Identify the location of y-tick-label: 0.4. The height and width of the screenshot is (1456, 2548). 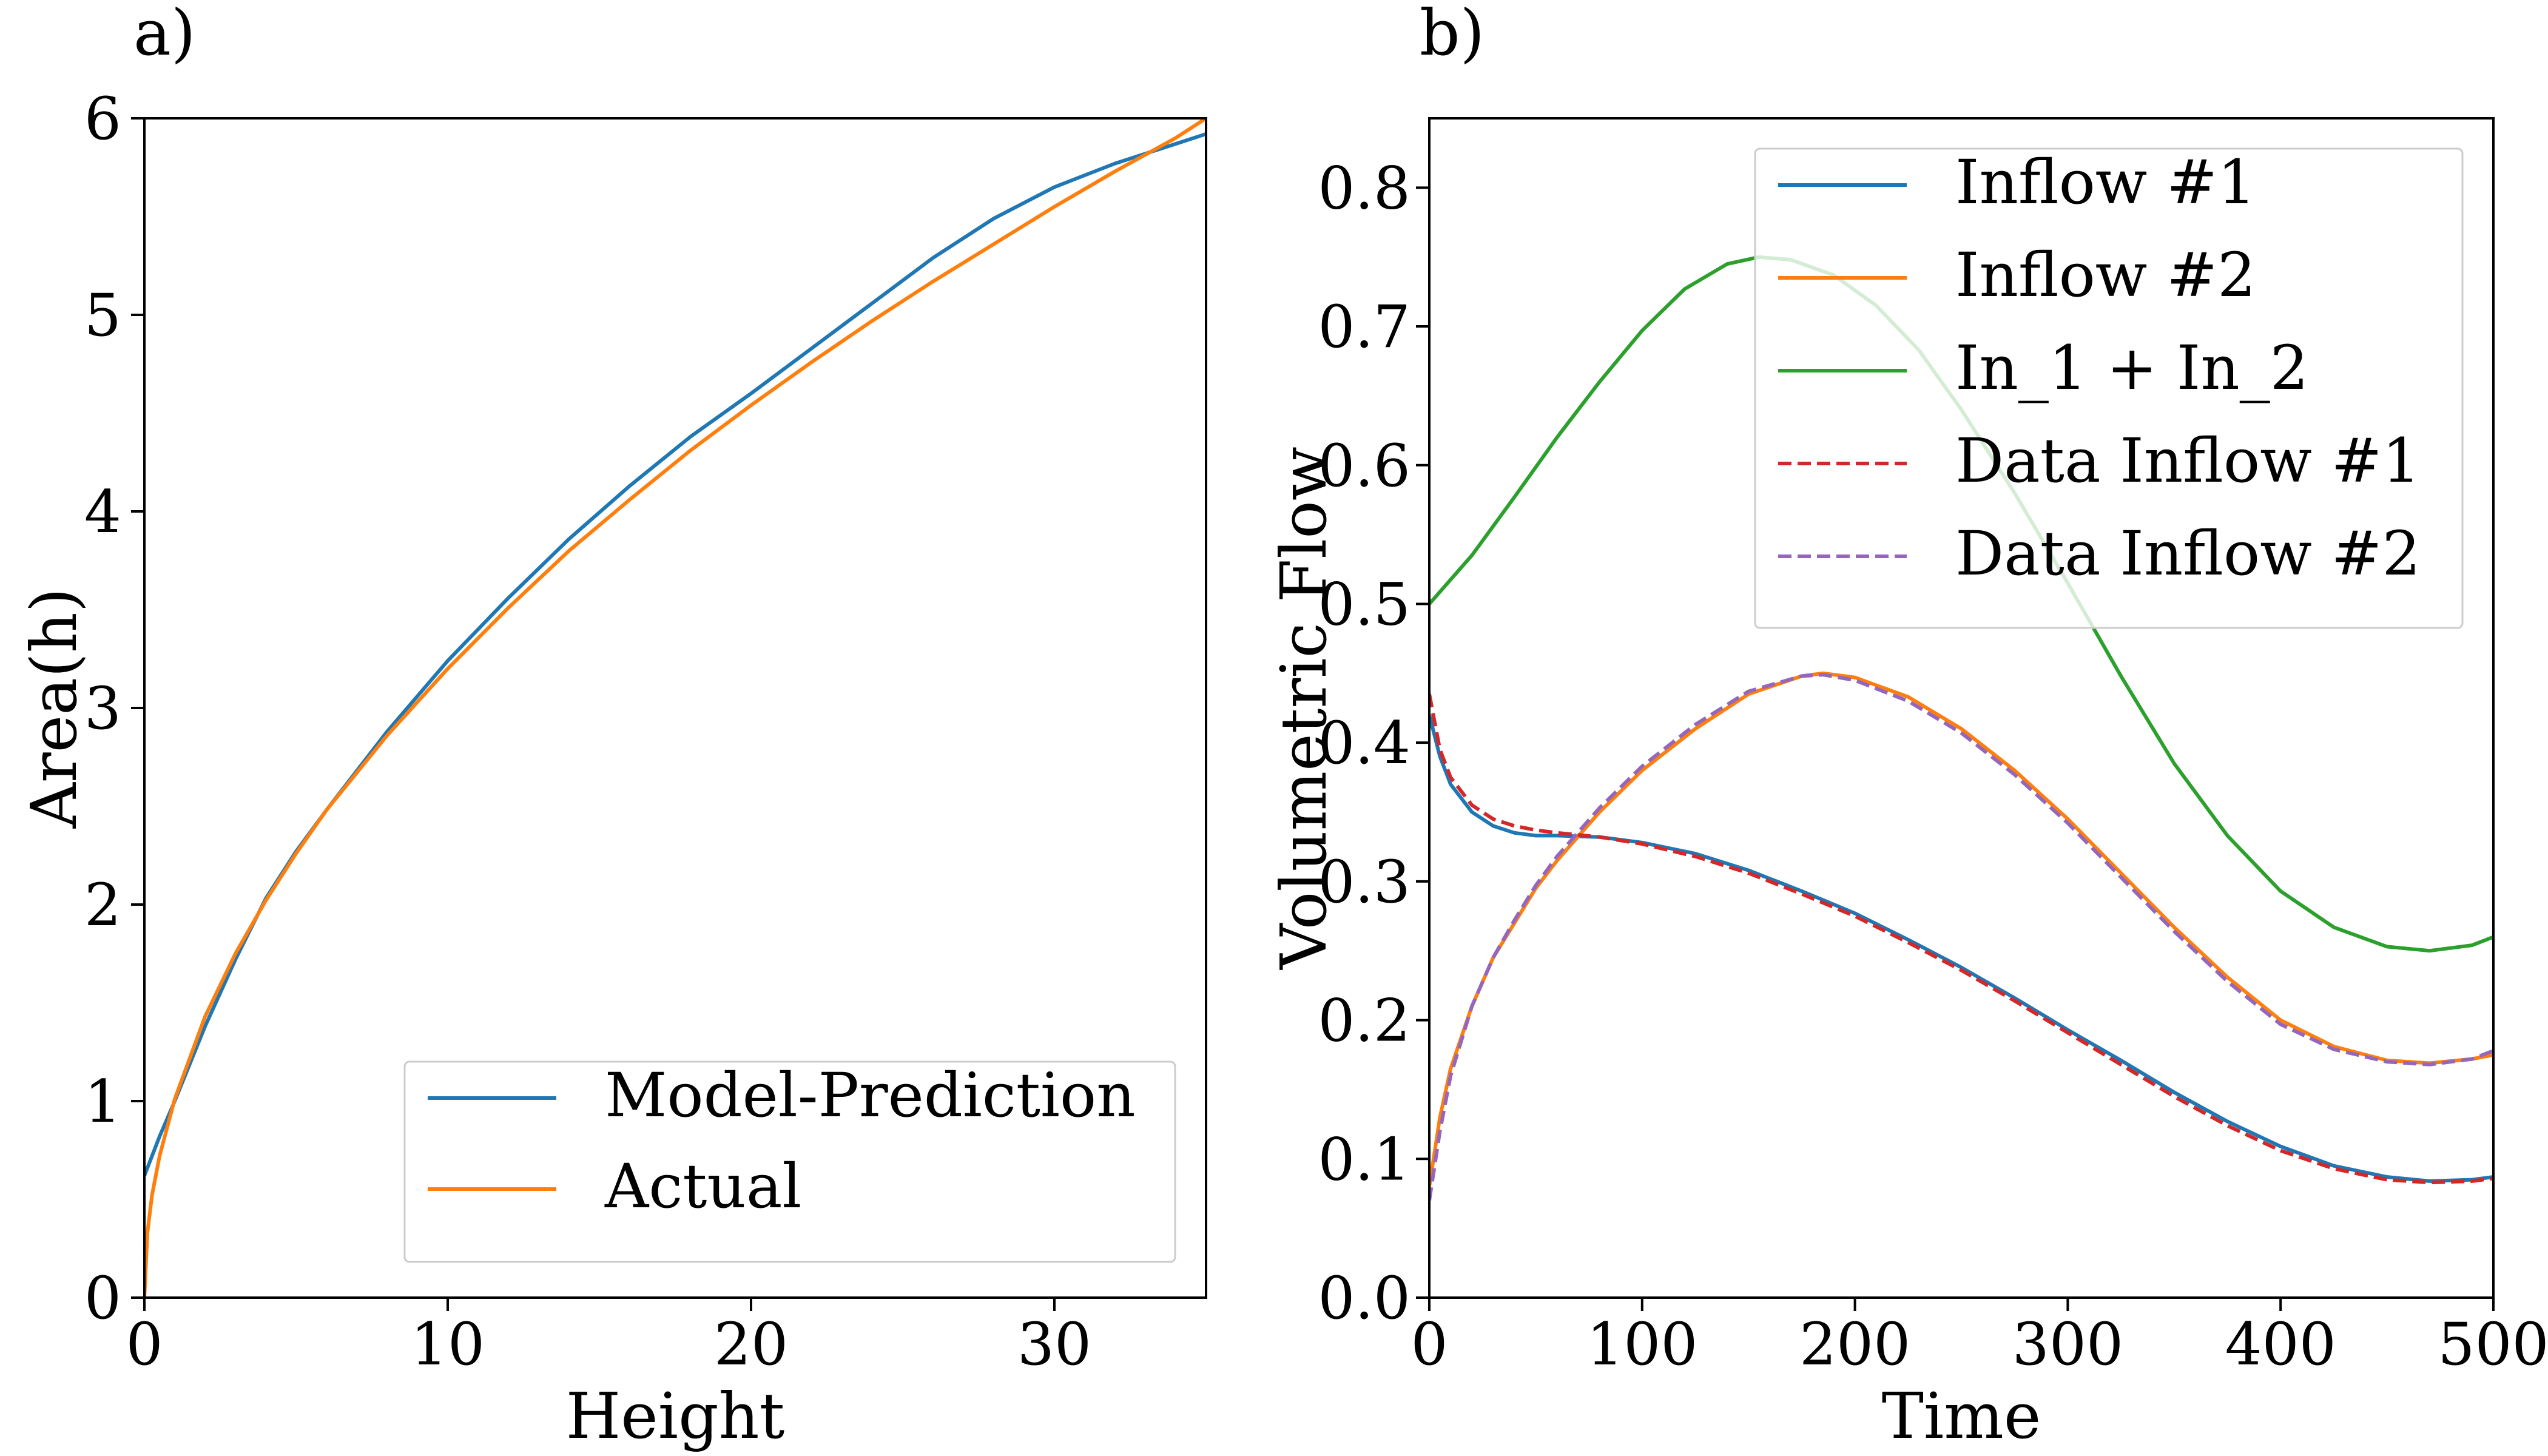
(1364, 743).